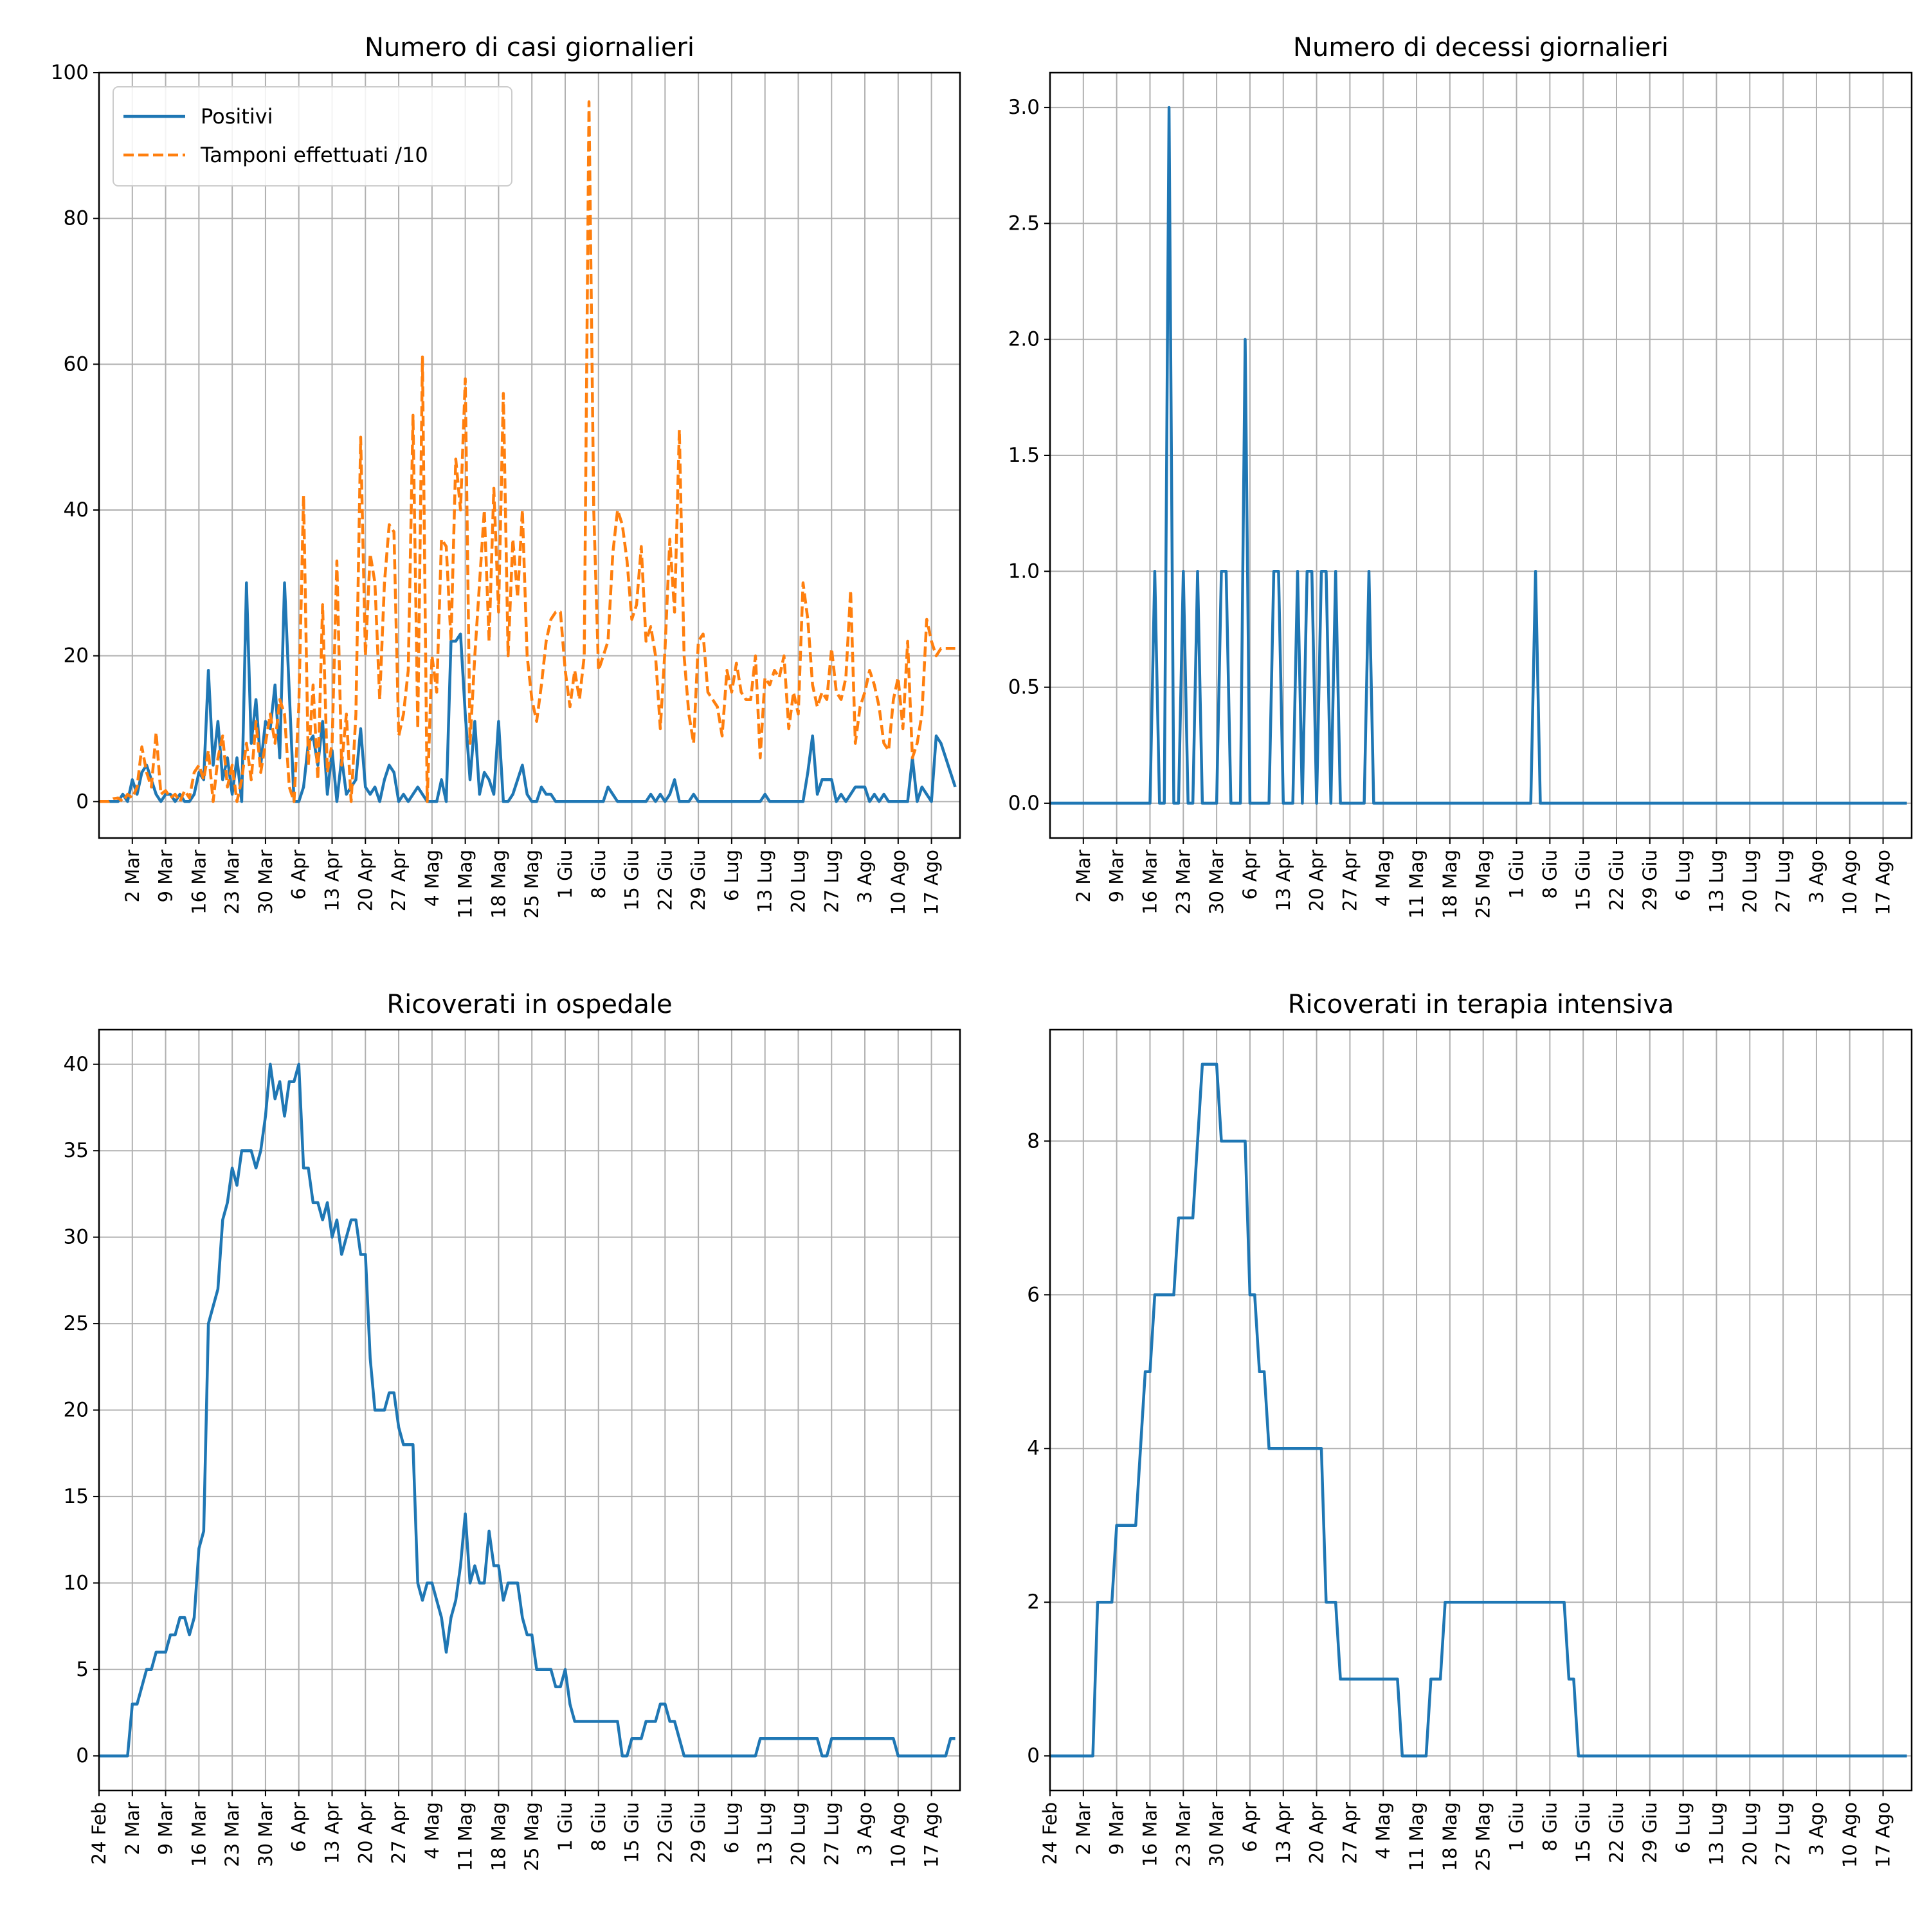  I want to click on chart-title: Ricoverati in terapia intensiva, so click(1481, 1005).